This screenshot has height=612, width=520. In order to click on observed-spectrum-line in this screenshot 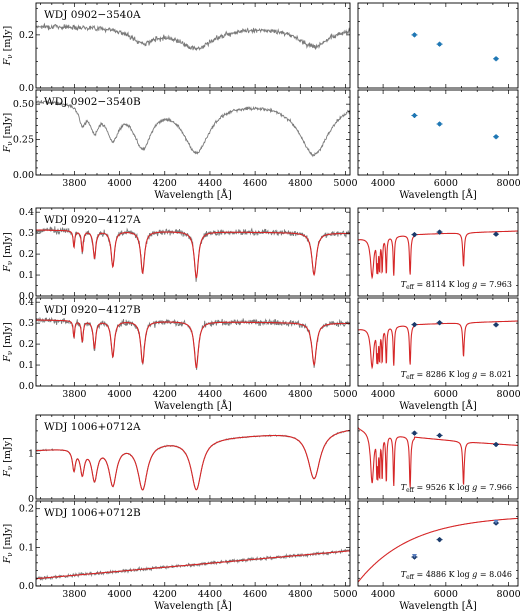, I will do `click(193, 37)`.